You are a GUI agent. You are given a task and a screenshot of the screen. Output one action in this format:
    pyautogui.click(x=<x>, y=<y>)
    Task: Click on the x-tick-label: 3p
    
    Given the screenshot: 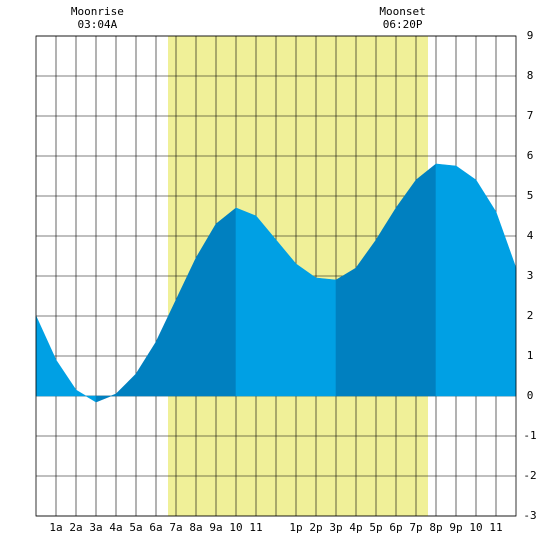 What is the action you would take?
    pyautogui.click(x=335, y=527)
    